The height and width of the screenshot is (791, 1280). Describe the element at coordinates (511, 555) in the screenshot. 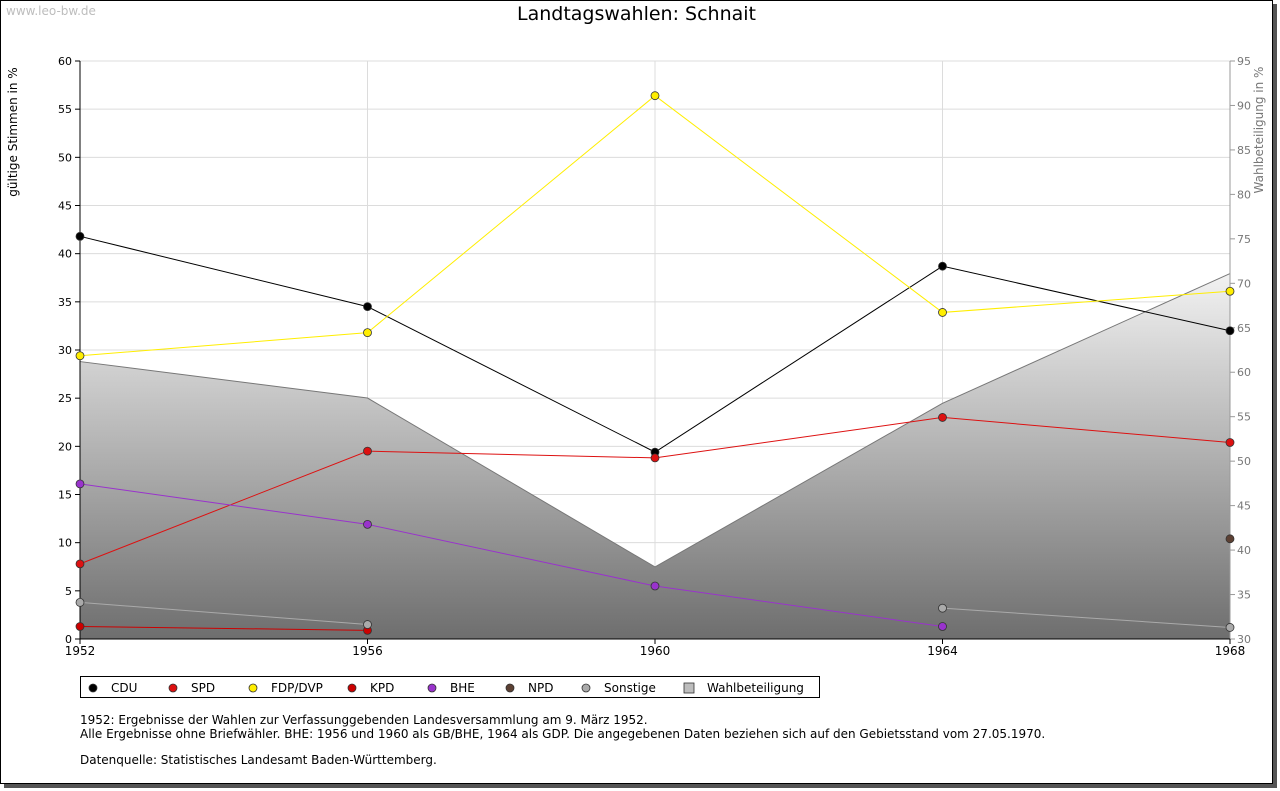

I see `series-line-bhe` at that location.